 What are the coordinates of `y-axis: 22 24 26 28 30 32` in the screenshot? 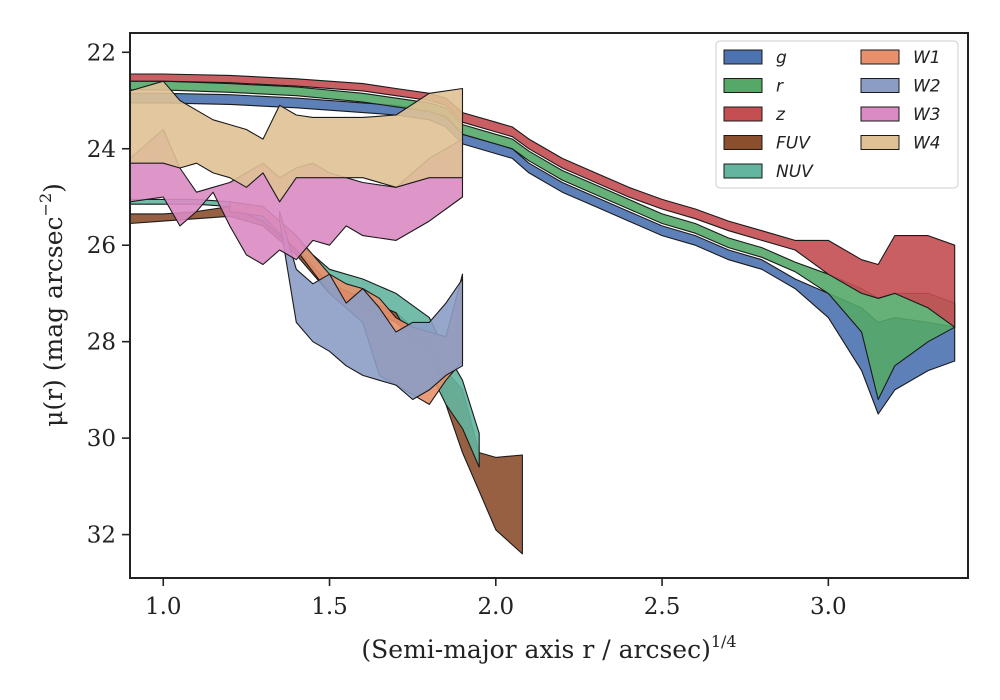 It's located at (108, 294).